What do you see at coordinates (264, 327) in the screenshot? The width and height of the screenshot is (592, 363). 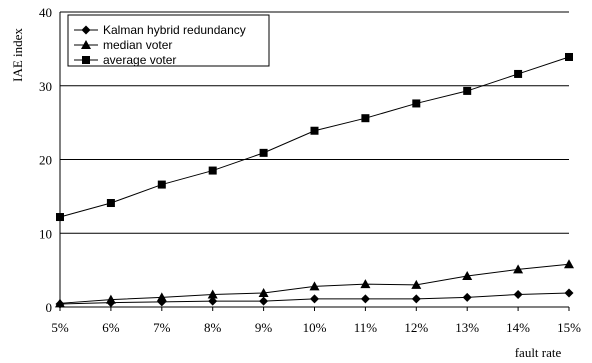 I see `x-tick-label: 9%` at bounding box center [264, 327].